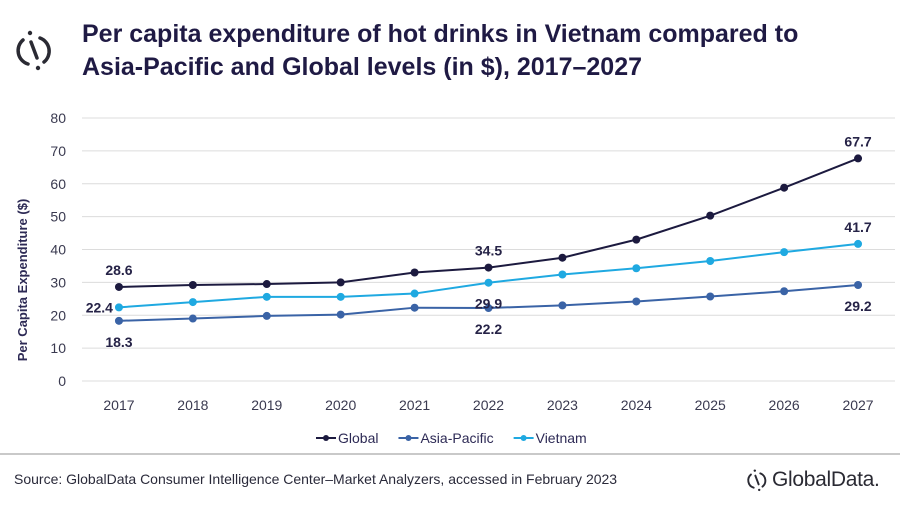  What do you see at coordinates (857, 227) in the screenshot?
I see `data-label: 41.7` at bounding box center [857, 227].